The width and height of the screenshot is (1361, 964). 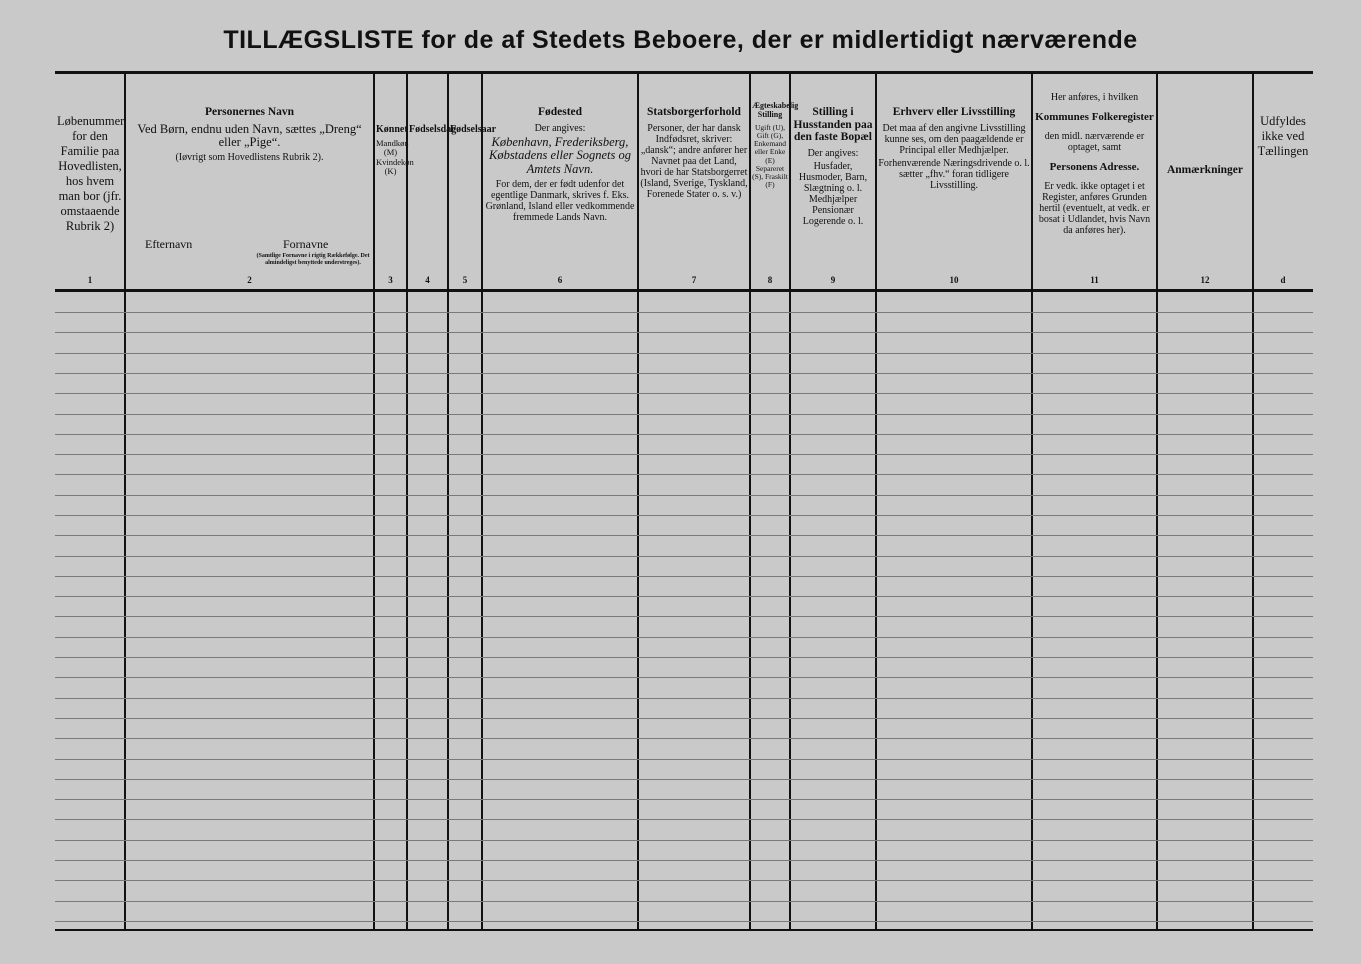 I want to click on column-number: 12, so click(x=1205, y=280).